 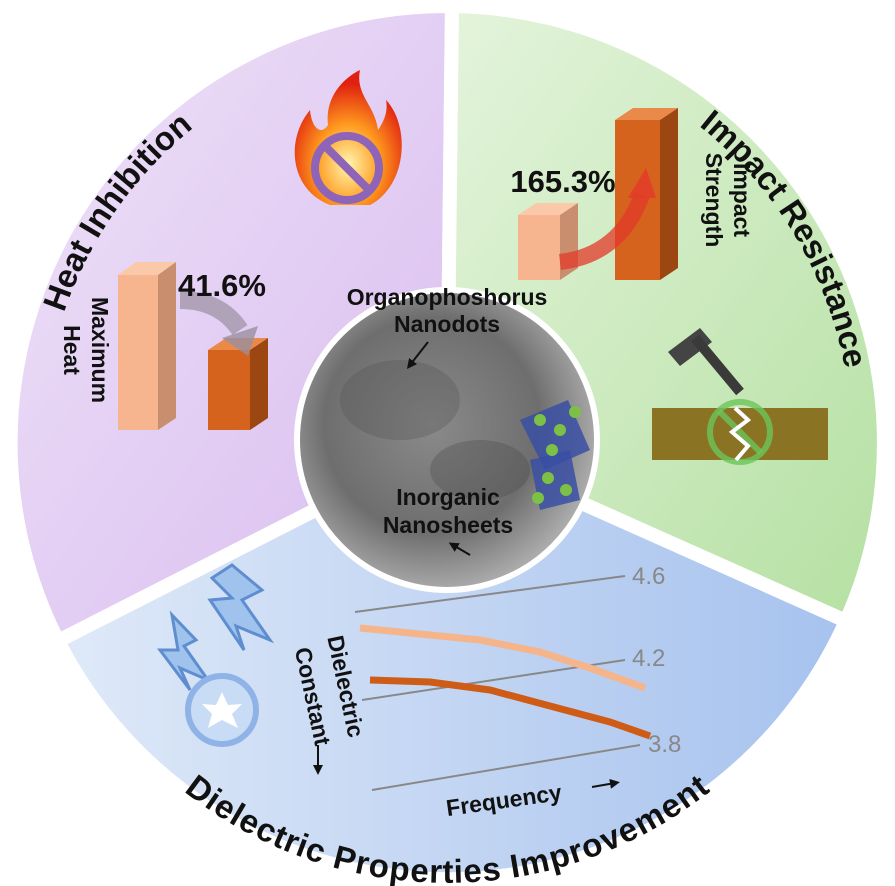 I want to click on tick-label: 4.6, so click(x=648, y=576).